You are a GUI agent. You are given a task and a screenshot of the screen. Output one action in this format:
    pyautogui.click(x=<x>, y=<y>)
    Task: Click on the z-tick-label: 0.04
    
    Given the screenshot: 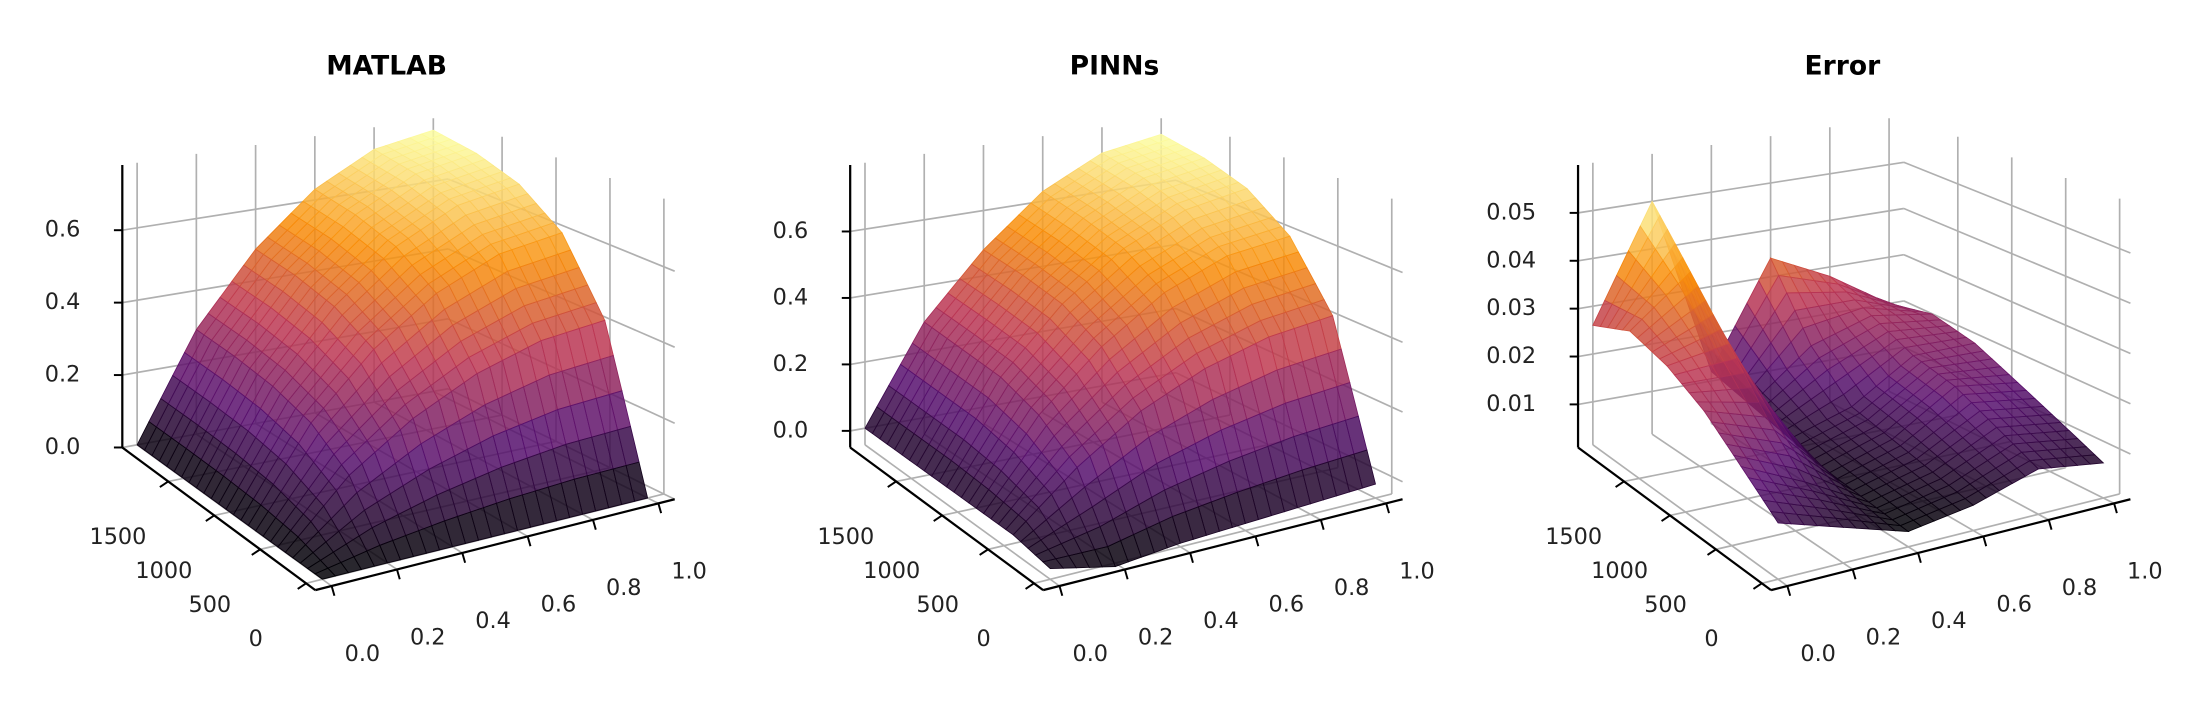 What is the action you would take?
    pyautogui.click(x=1511, y=260)
    